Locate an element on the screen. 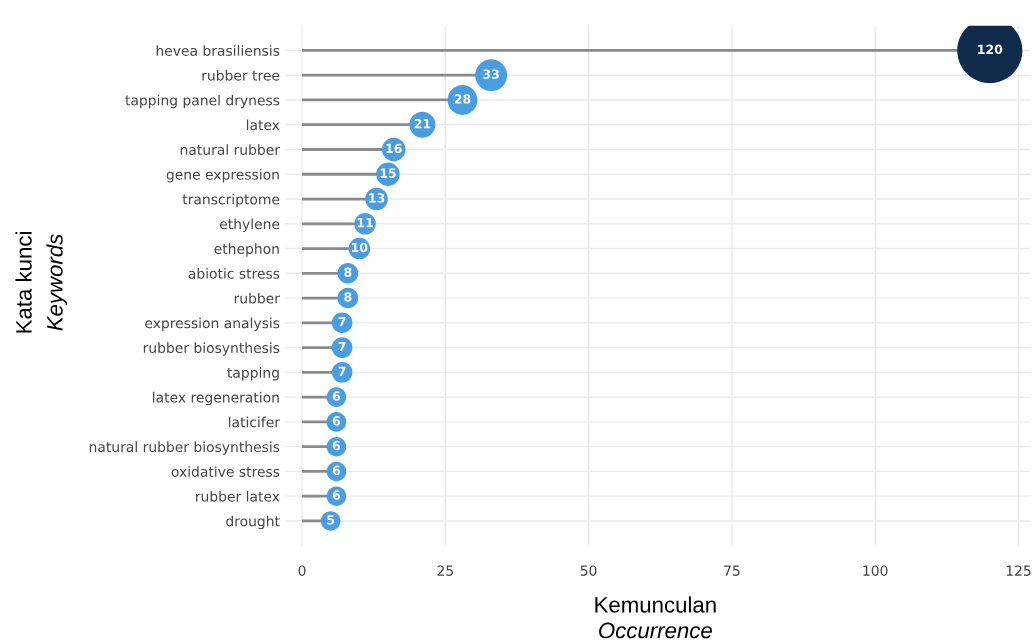 This screenshot has height=642, width=1032. y-tick-label: rubber latex is located at coordinates (238, 496).